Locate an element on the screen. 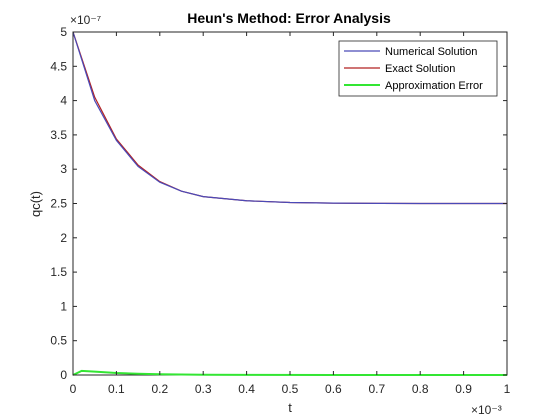 Image resolution: width=560 pixels, height=420 pixels. y-tick-label: 2.5 is located at coordinates (58, 204).